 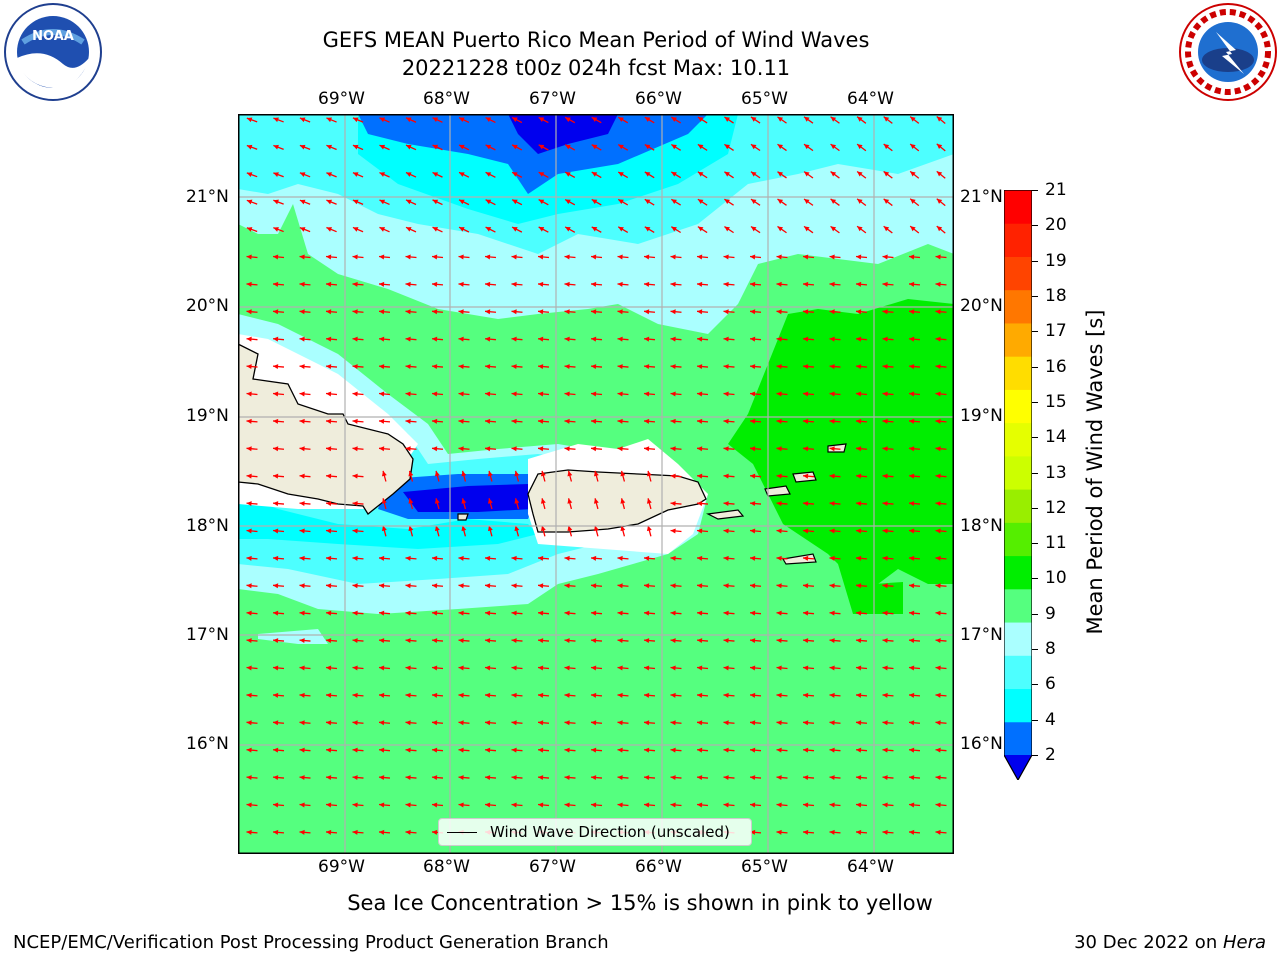 What do you see at coordinates (1050, 719) in the screenshot?
I see `colorbar-tick-label: 4` at bounding box center [1050, 719].